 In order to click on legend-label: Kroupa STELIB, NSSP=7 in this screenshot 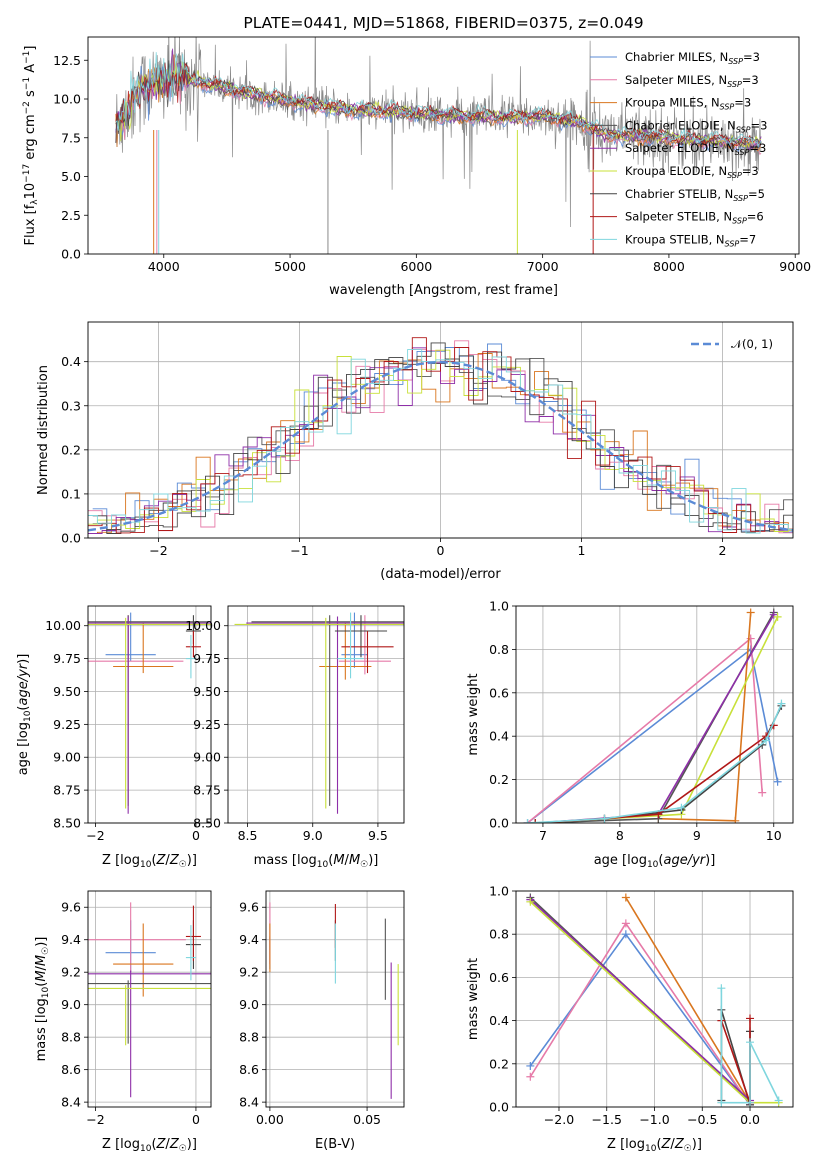, I will do `click(690, 240)`.